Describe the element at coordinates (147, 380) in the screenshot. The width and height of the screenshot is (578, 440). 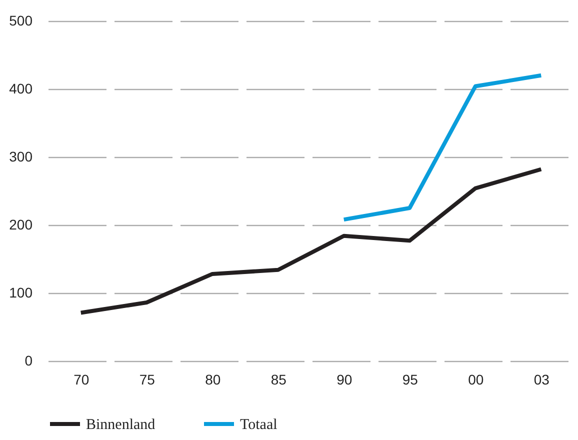
I see `x-tick-label: 75` at that location.